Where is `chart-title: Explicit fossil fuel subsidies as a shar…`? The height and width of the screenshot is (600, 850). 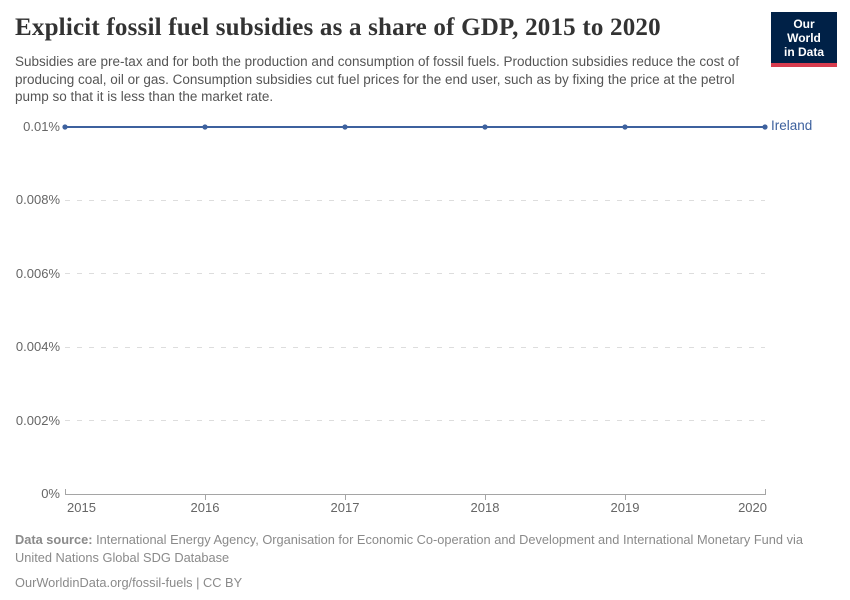
chart-title: Explicit fossil fuel subsidies as a shar… is located at coordinates (338, 27).